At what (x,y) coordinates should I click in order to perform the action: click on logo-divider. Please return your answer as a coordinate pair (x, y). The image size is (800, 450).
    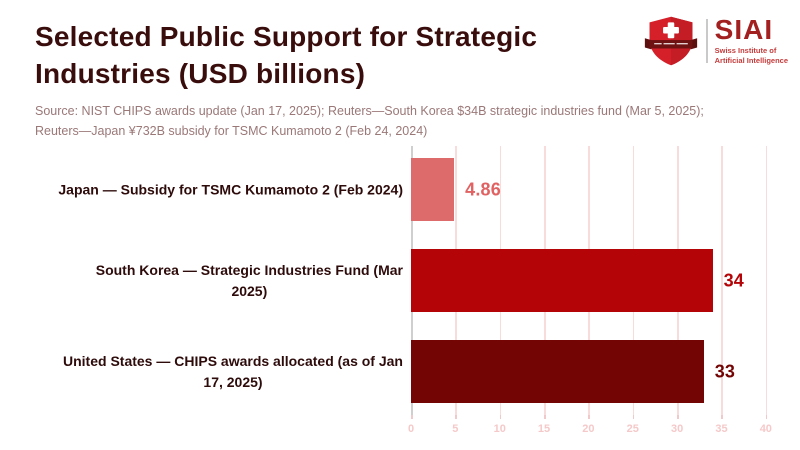
    Looking at the image, I should click on (706, 41).